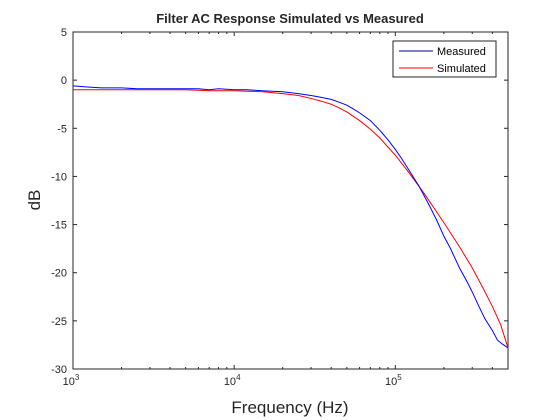  Describe the element at coordinates (64, 33) in the screenshot. I see `y-tick-label-0: 5` at that location.